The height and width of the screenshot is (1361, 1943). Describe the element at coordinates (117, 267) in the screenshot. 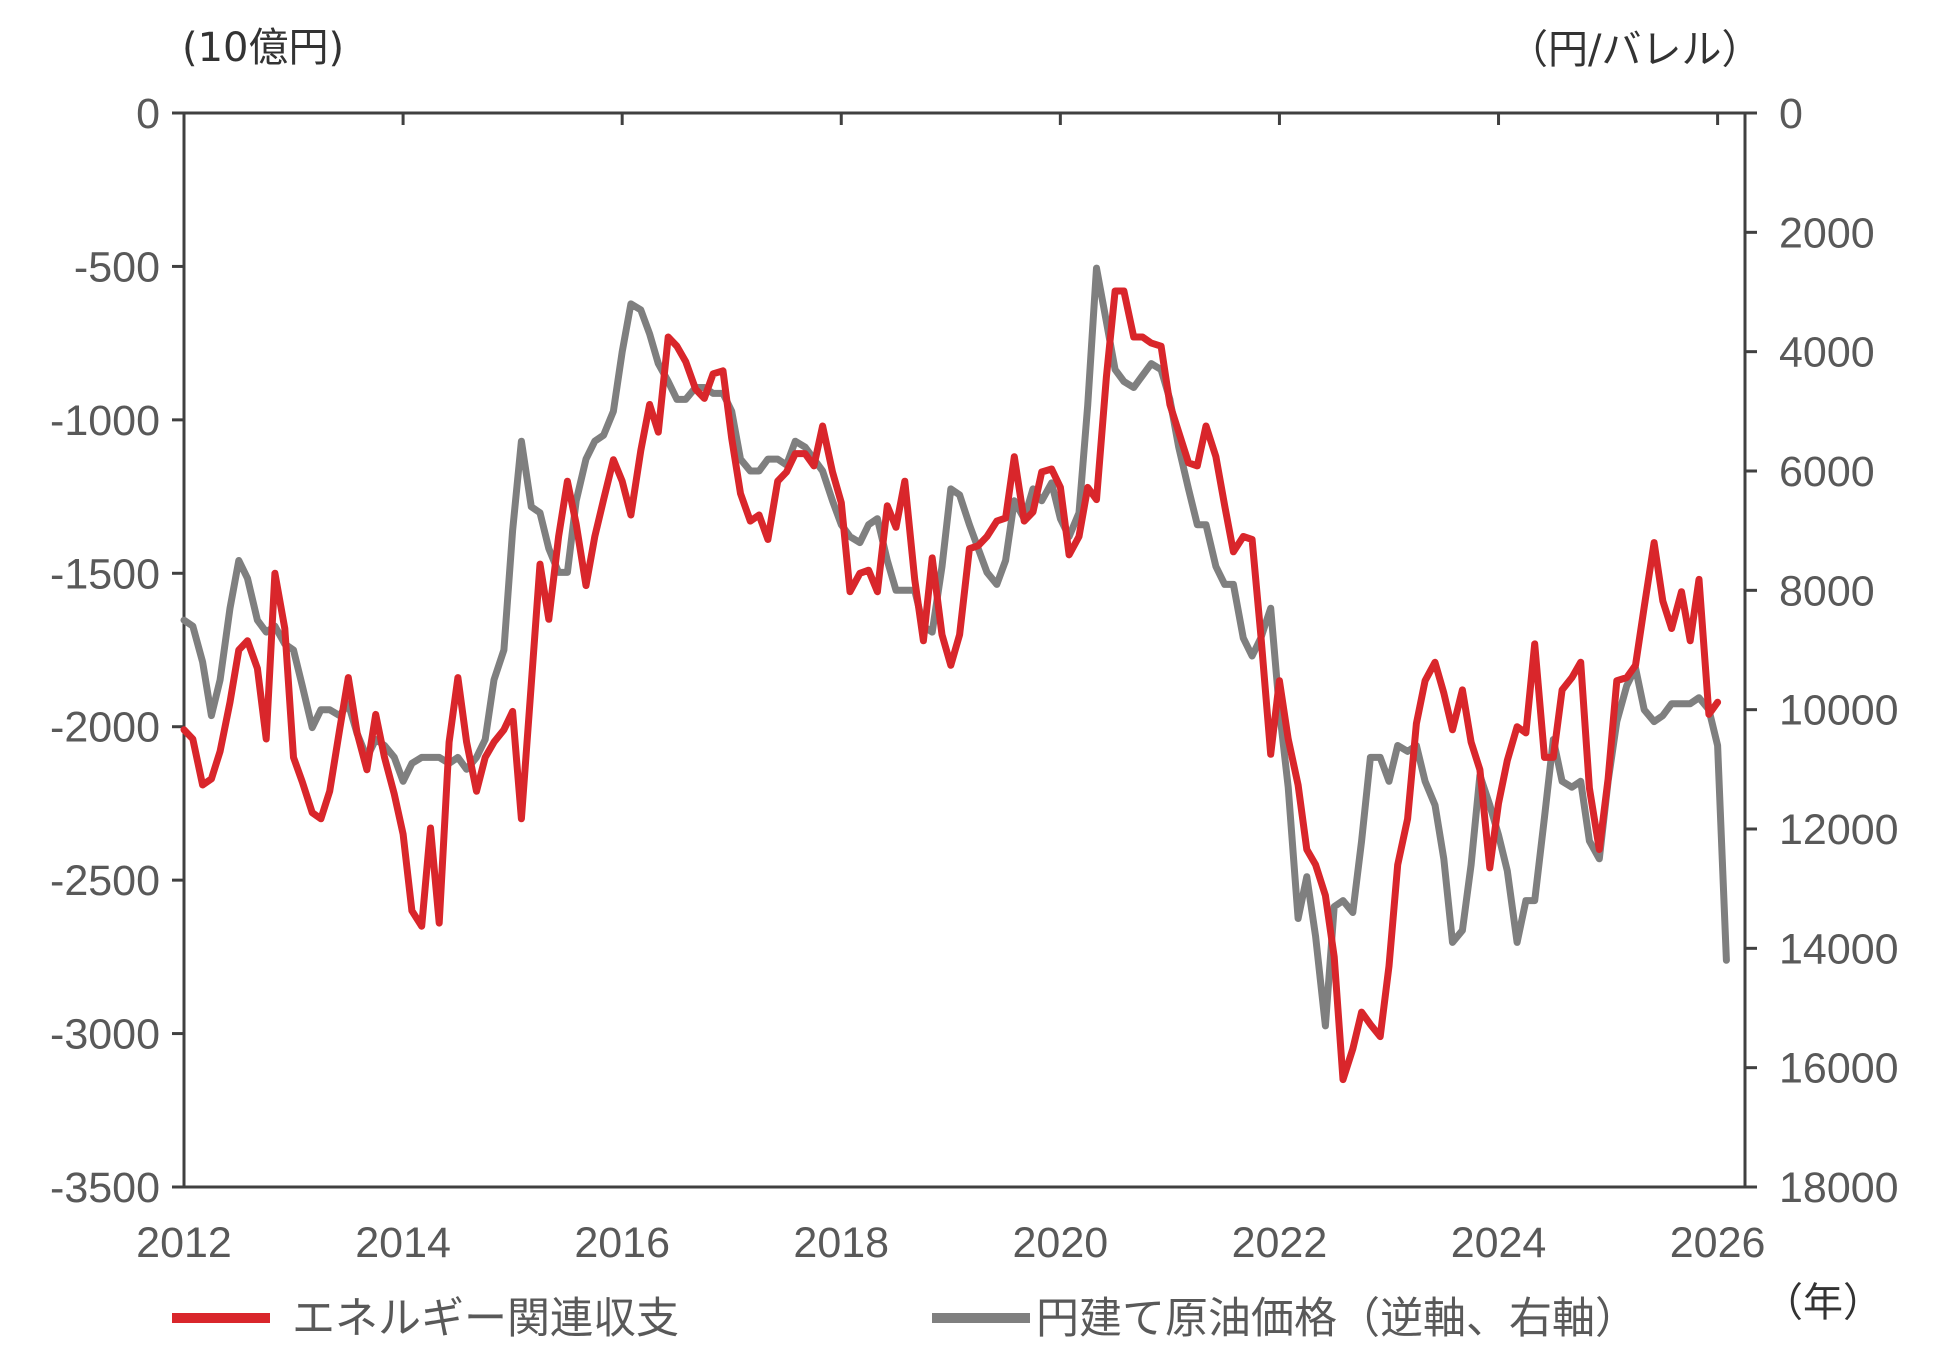

I see `left-tick-label: -500` at that location.